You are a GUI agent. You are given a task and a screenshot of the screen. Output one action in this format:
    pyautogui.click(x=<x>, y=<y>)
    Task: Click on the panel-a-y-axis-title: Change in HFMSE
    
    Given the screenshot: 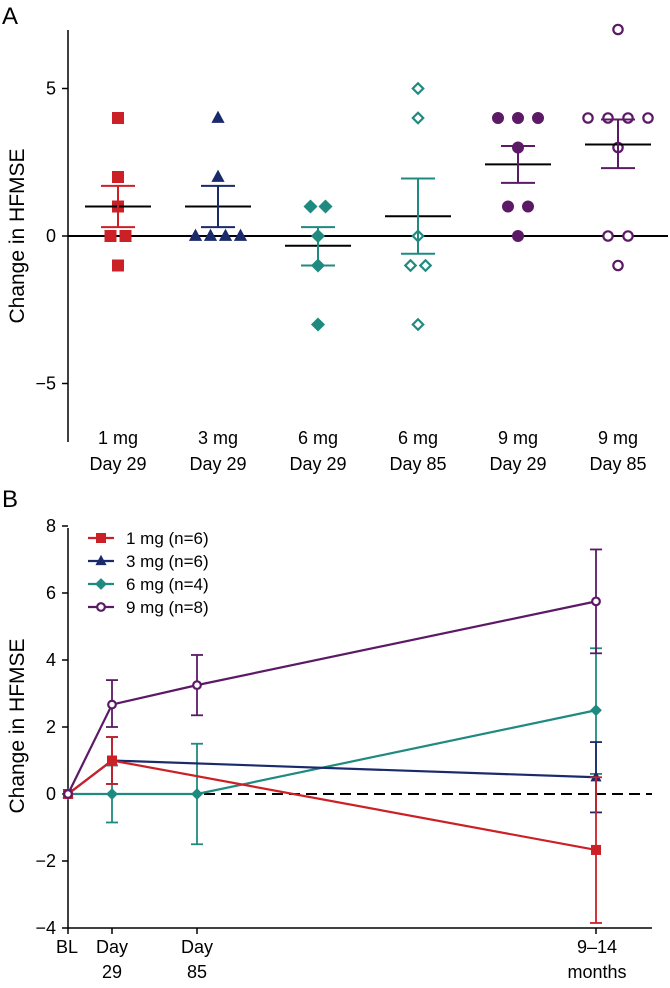 What is the action you would take?
    pyautogui.click(x=17, y=235)
    